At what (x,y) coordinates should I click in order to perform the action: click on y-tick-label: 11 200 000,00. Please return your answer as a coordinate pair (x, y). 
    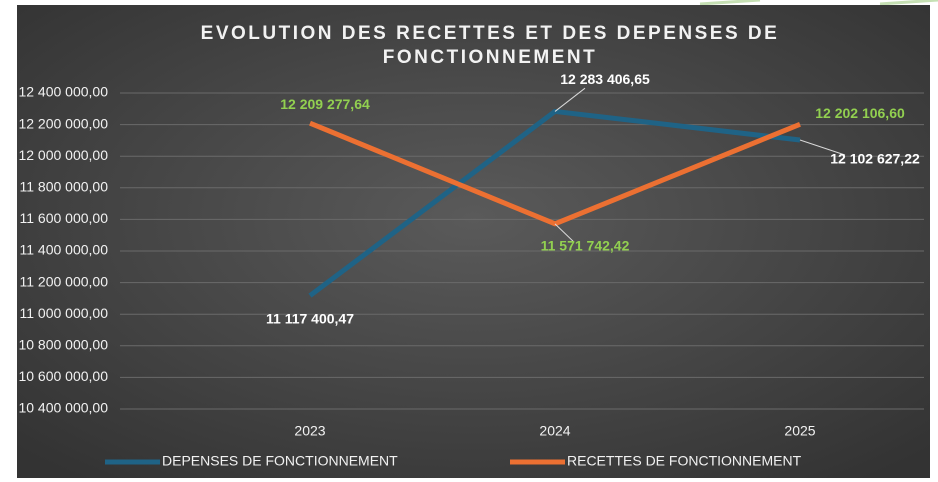
    Looking at the image, I should click on (64, 281).